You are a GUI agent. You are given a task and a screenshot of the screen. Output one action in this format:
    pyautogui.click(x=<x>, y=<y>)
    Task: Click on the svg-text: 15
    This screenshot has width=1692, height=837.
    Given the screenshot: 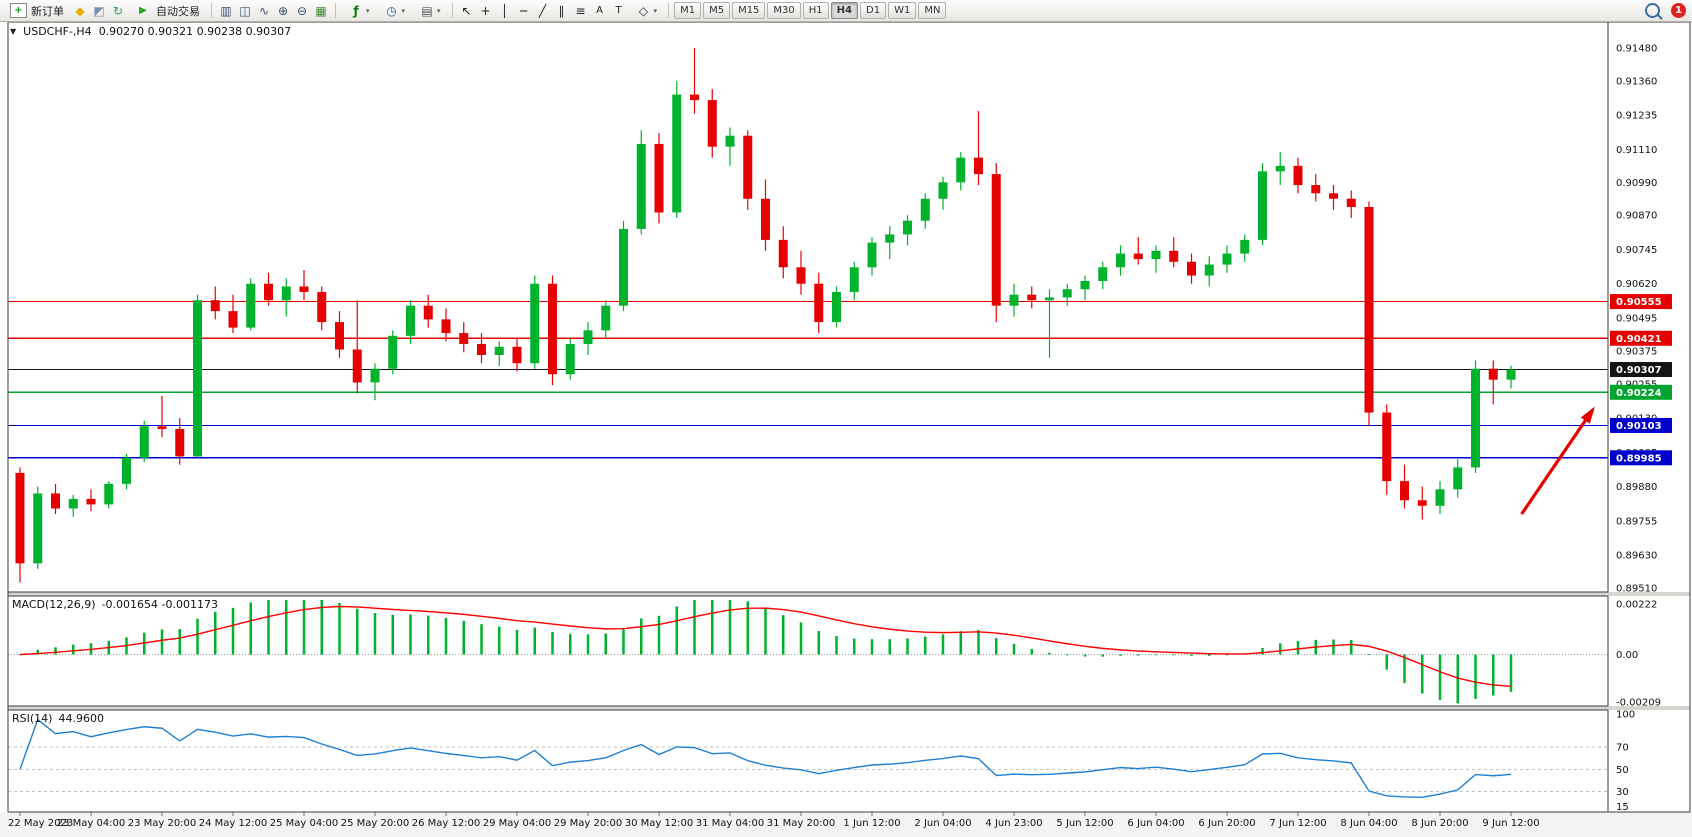 What is the action you would take?
    pyautogui.click(x=1622, y=807)
    